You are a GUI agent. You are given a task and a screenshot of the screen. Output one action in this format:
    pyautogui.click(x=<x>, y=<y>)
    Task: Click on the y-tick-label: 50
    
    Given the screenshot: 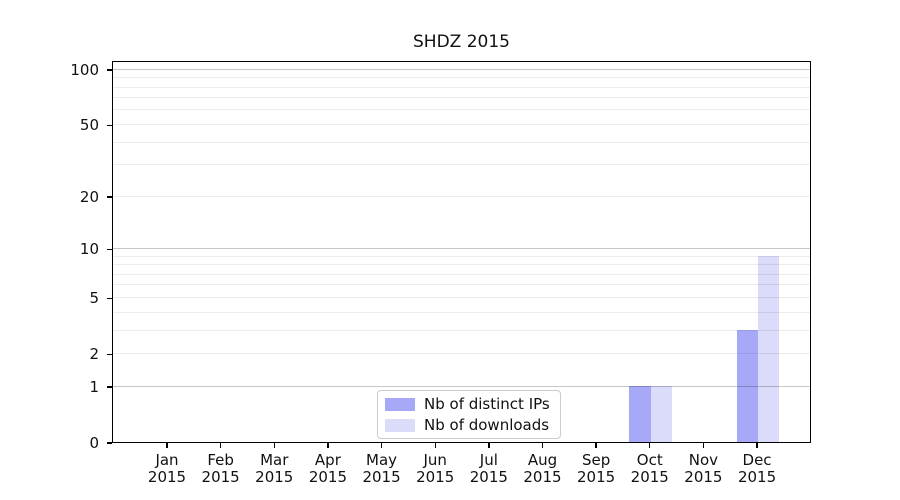 What is the action you would take?
    pyautogui.click(x=89, y=124)
    